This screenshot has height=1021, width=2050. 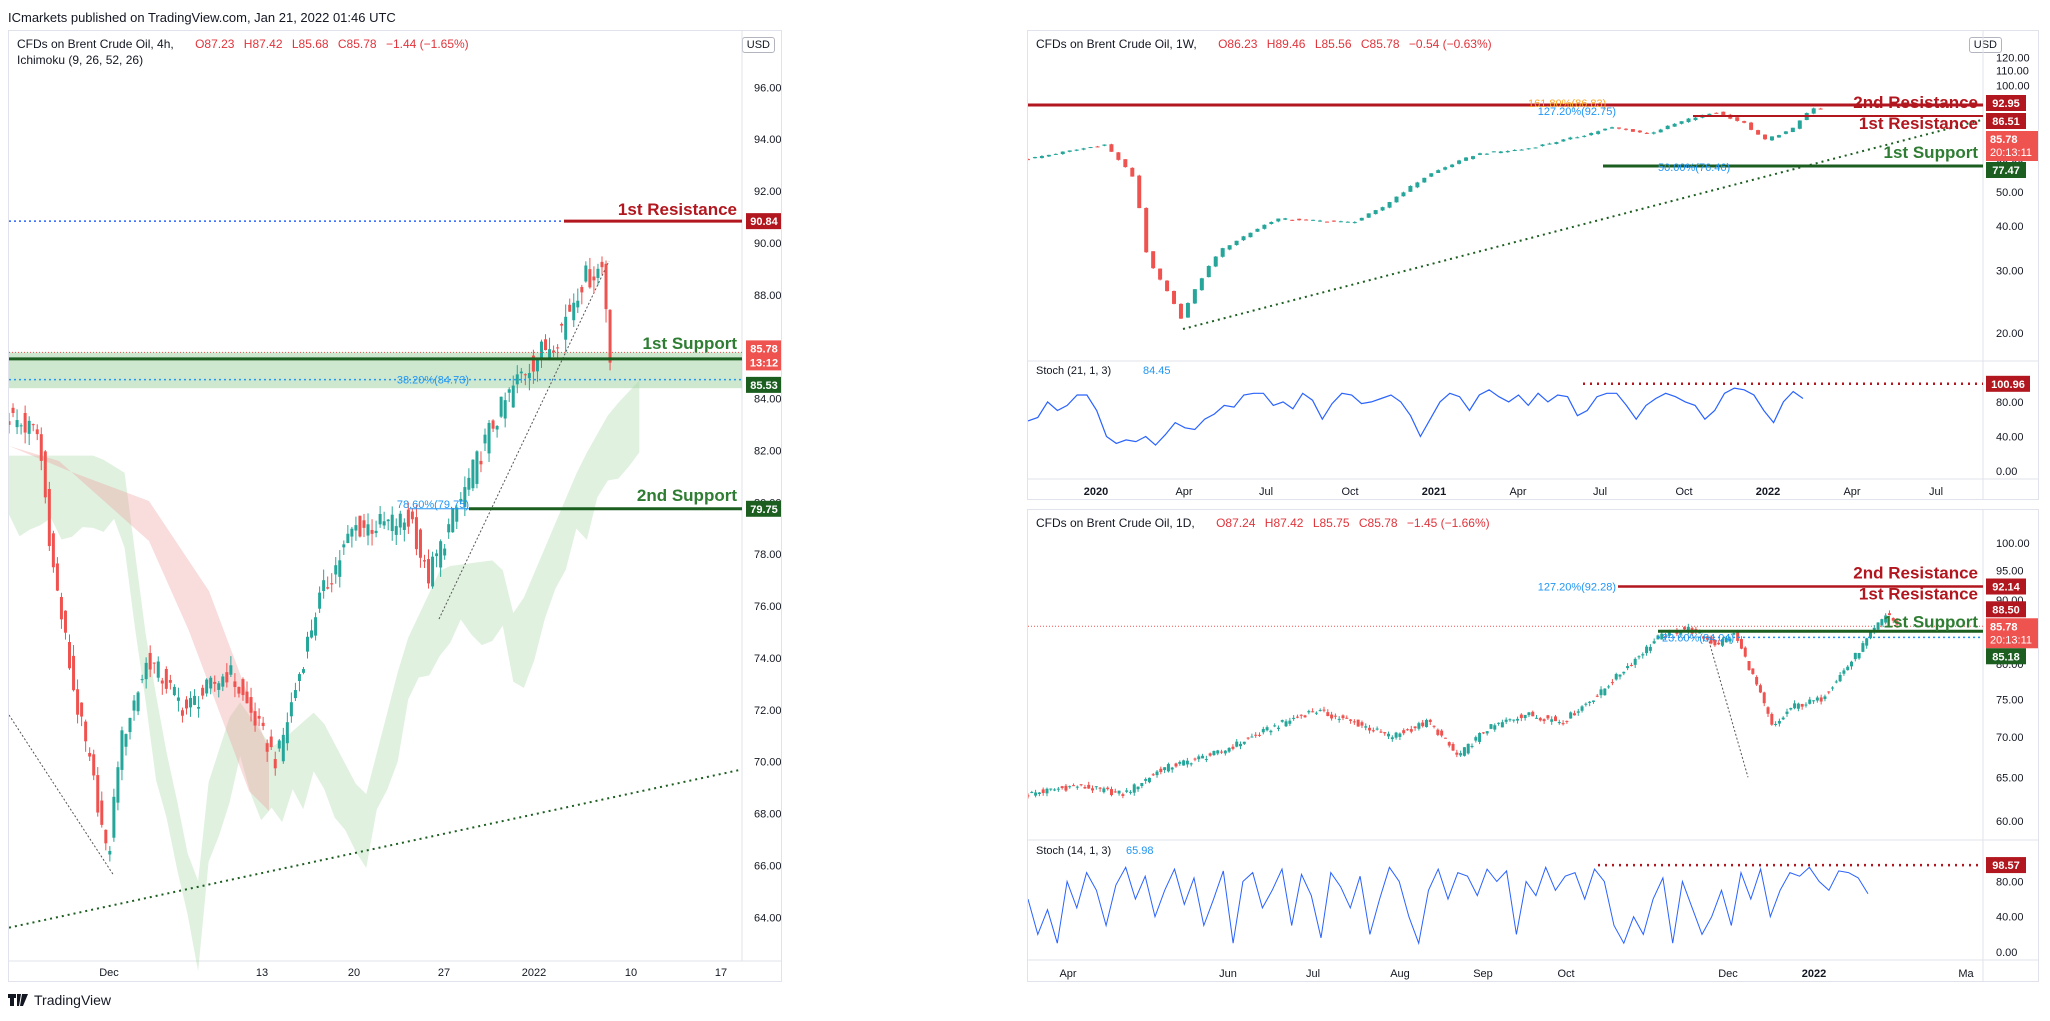 I want to click on currency-badge-weekly: USD, so click(x=1985, y=45).